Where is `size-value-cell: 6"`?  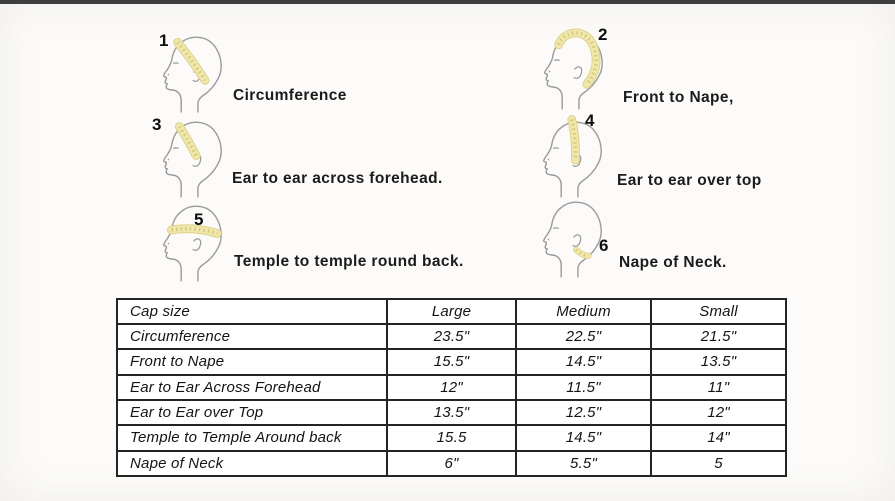
size-value-cell: 6" is located at coordinates (451, 463).